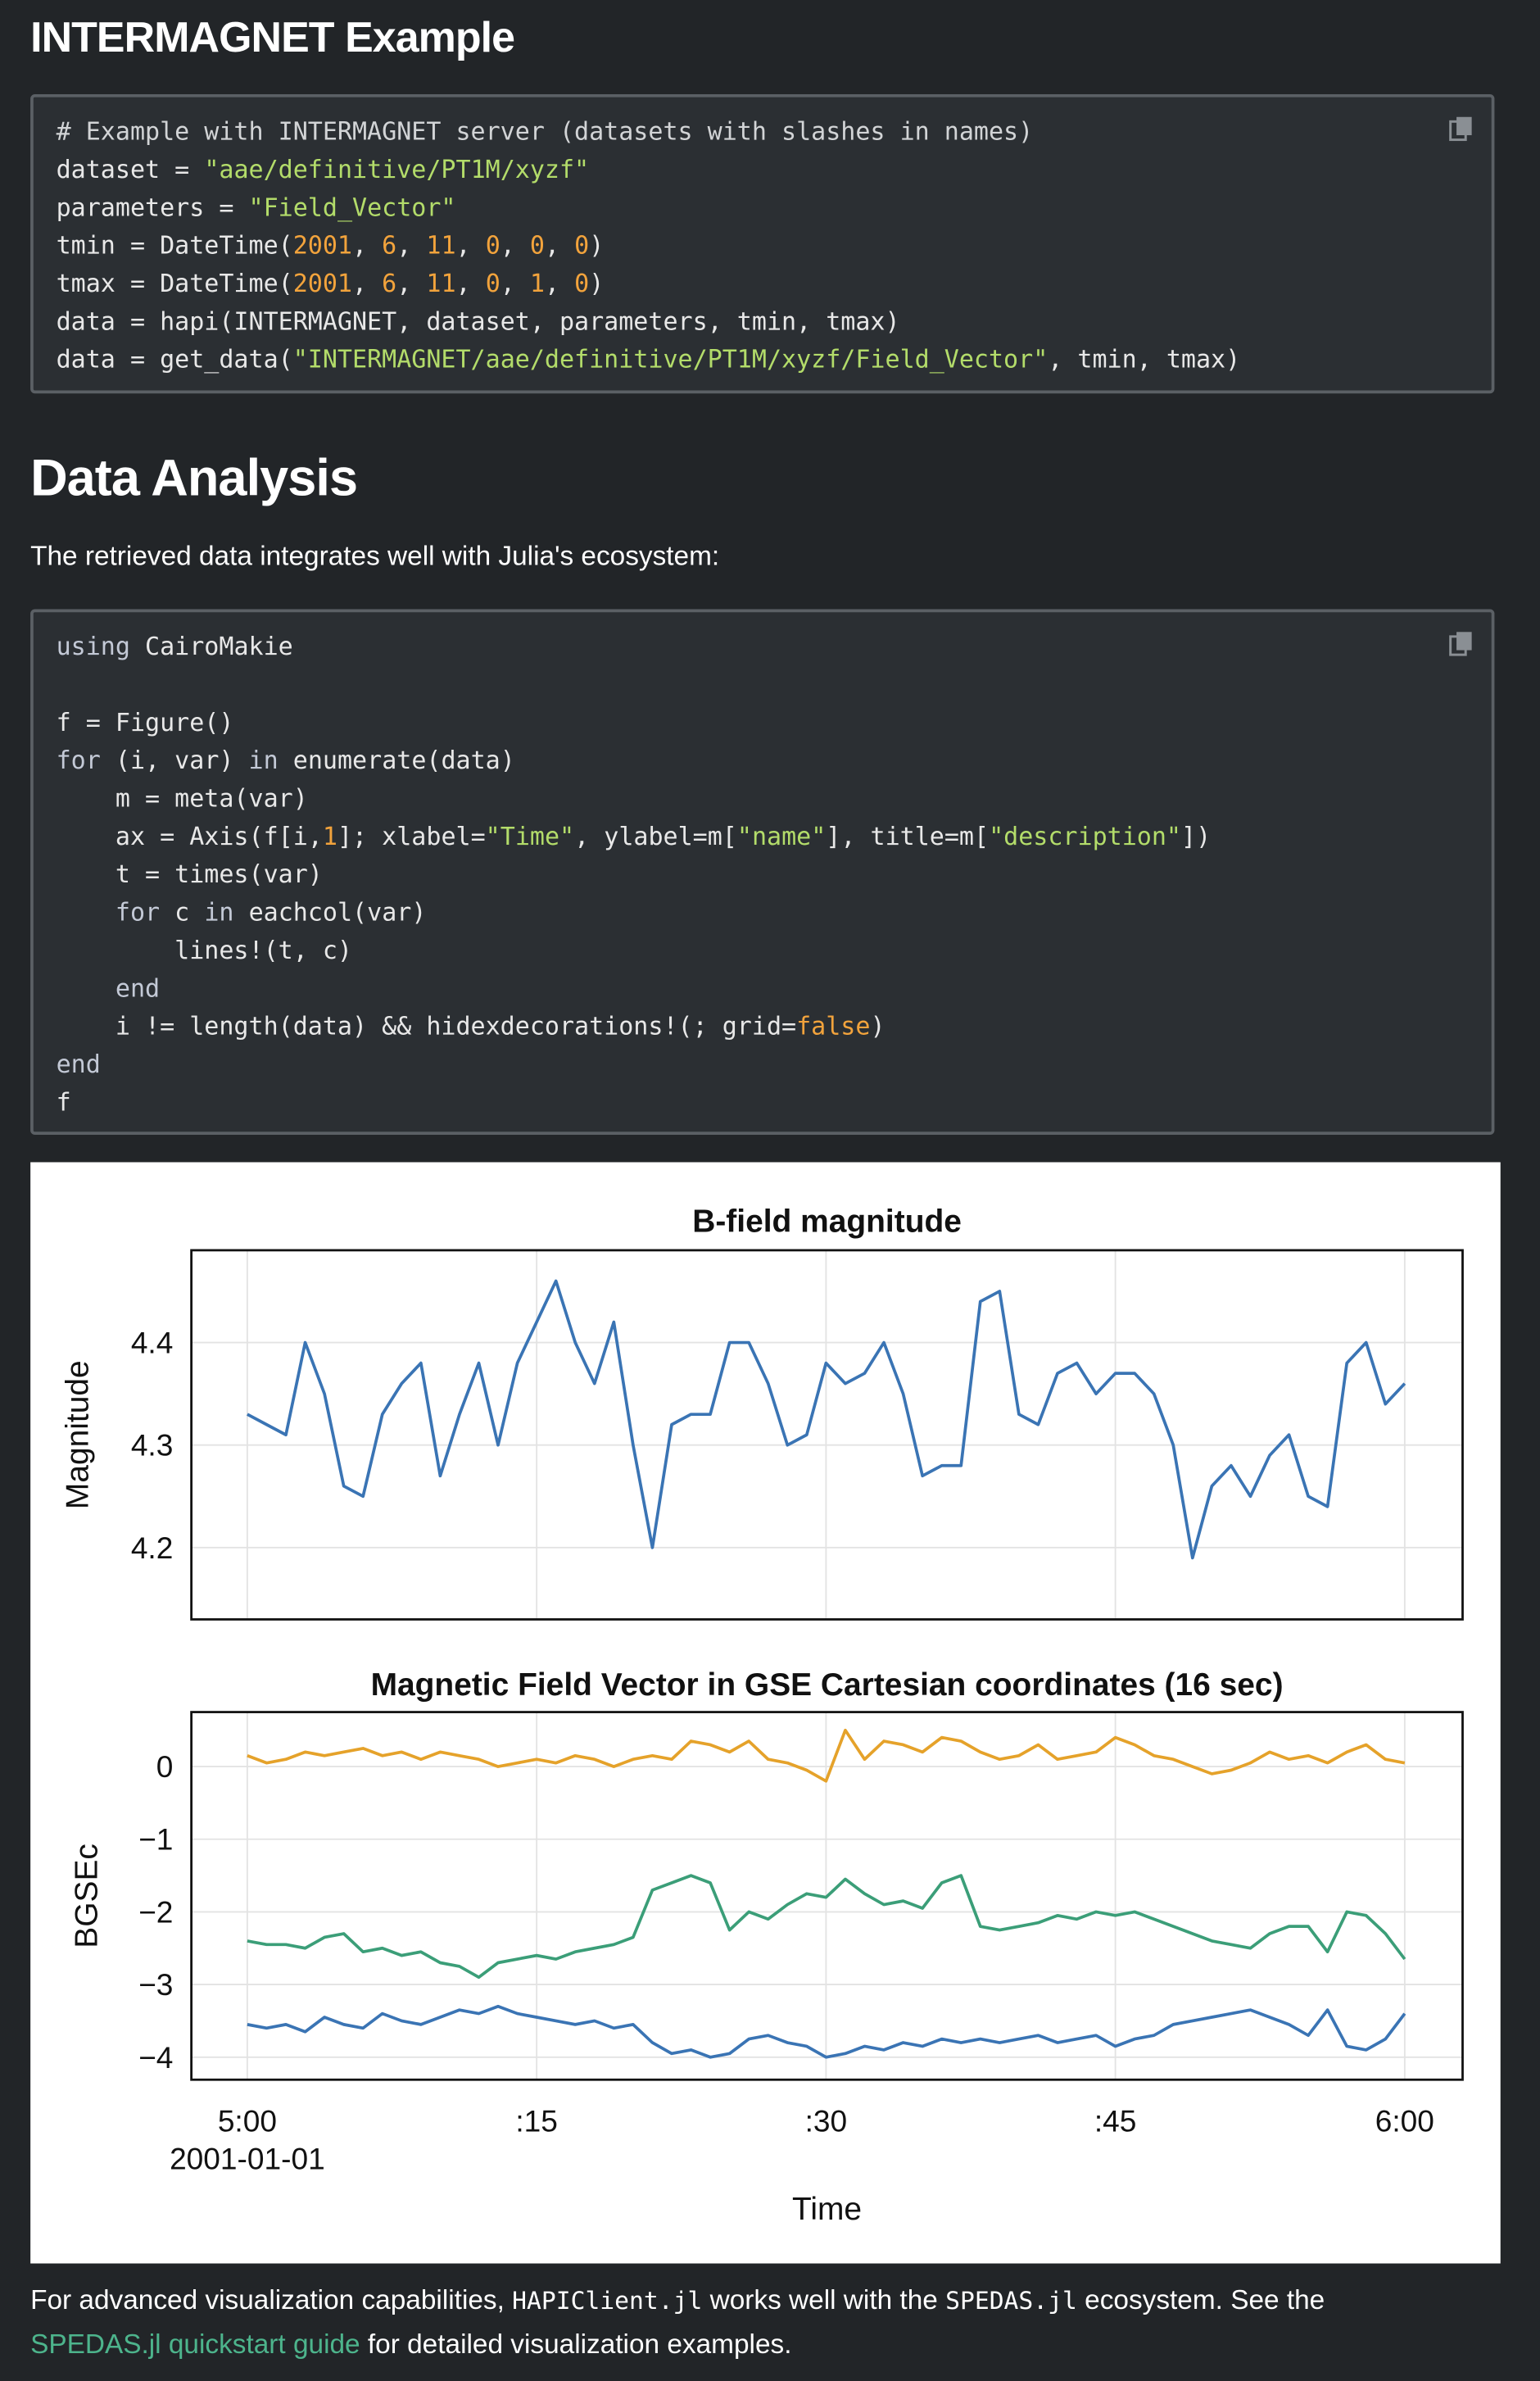  I want to click on code-token: "aae/definitive/PT1M/xyzf", so click(397, 169).